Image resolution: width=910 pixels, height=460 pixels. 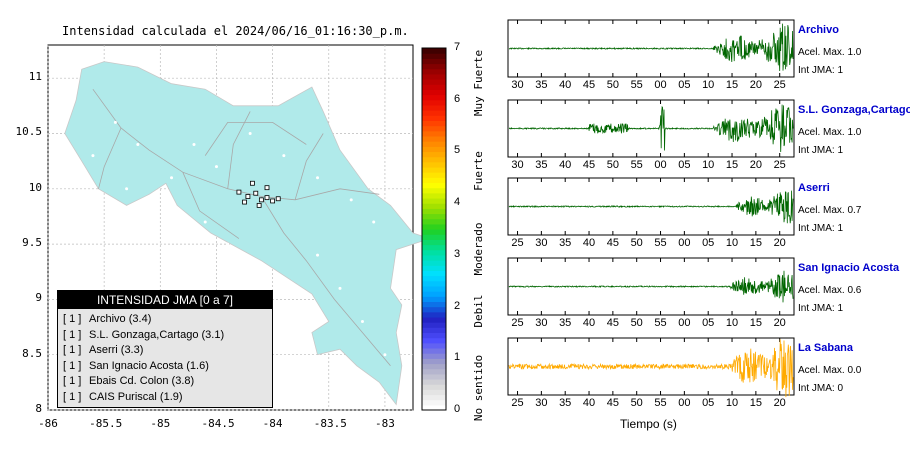 What do you see at coordinates (478, 171) in the screenshot?
I see `colorbar-category-label: Fuerte` at bounding box center [478, 171].